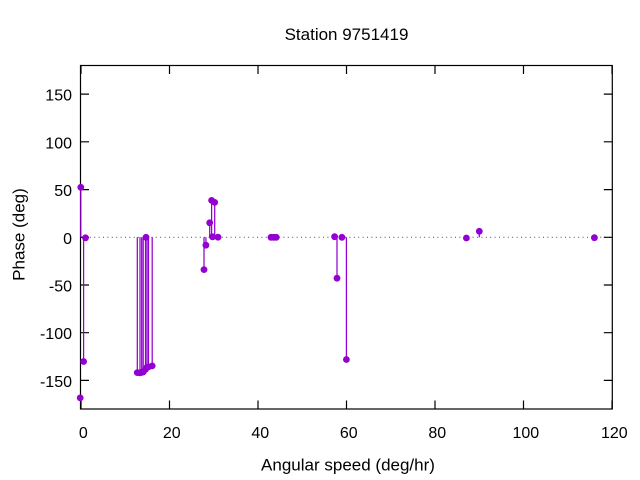  Describe the element at coordinates (347, 34) in the screenshot. I see `svg-text: Station 9751419` at that location.